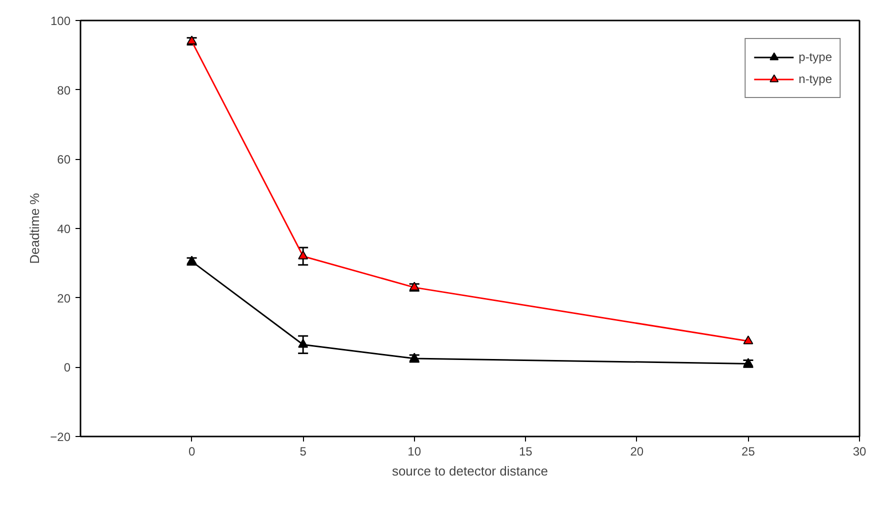  What do you see at coordinates (64, 159) in the screenshot?
I see `y-tick-label: 60` at bounding box center [64, 159].